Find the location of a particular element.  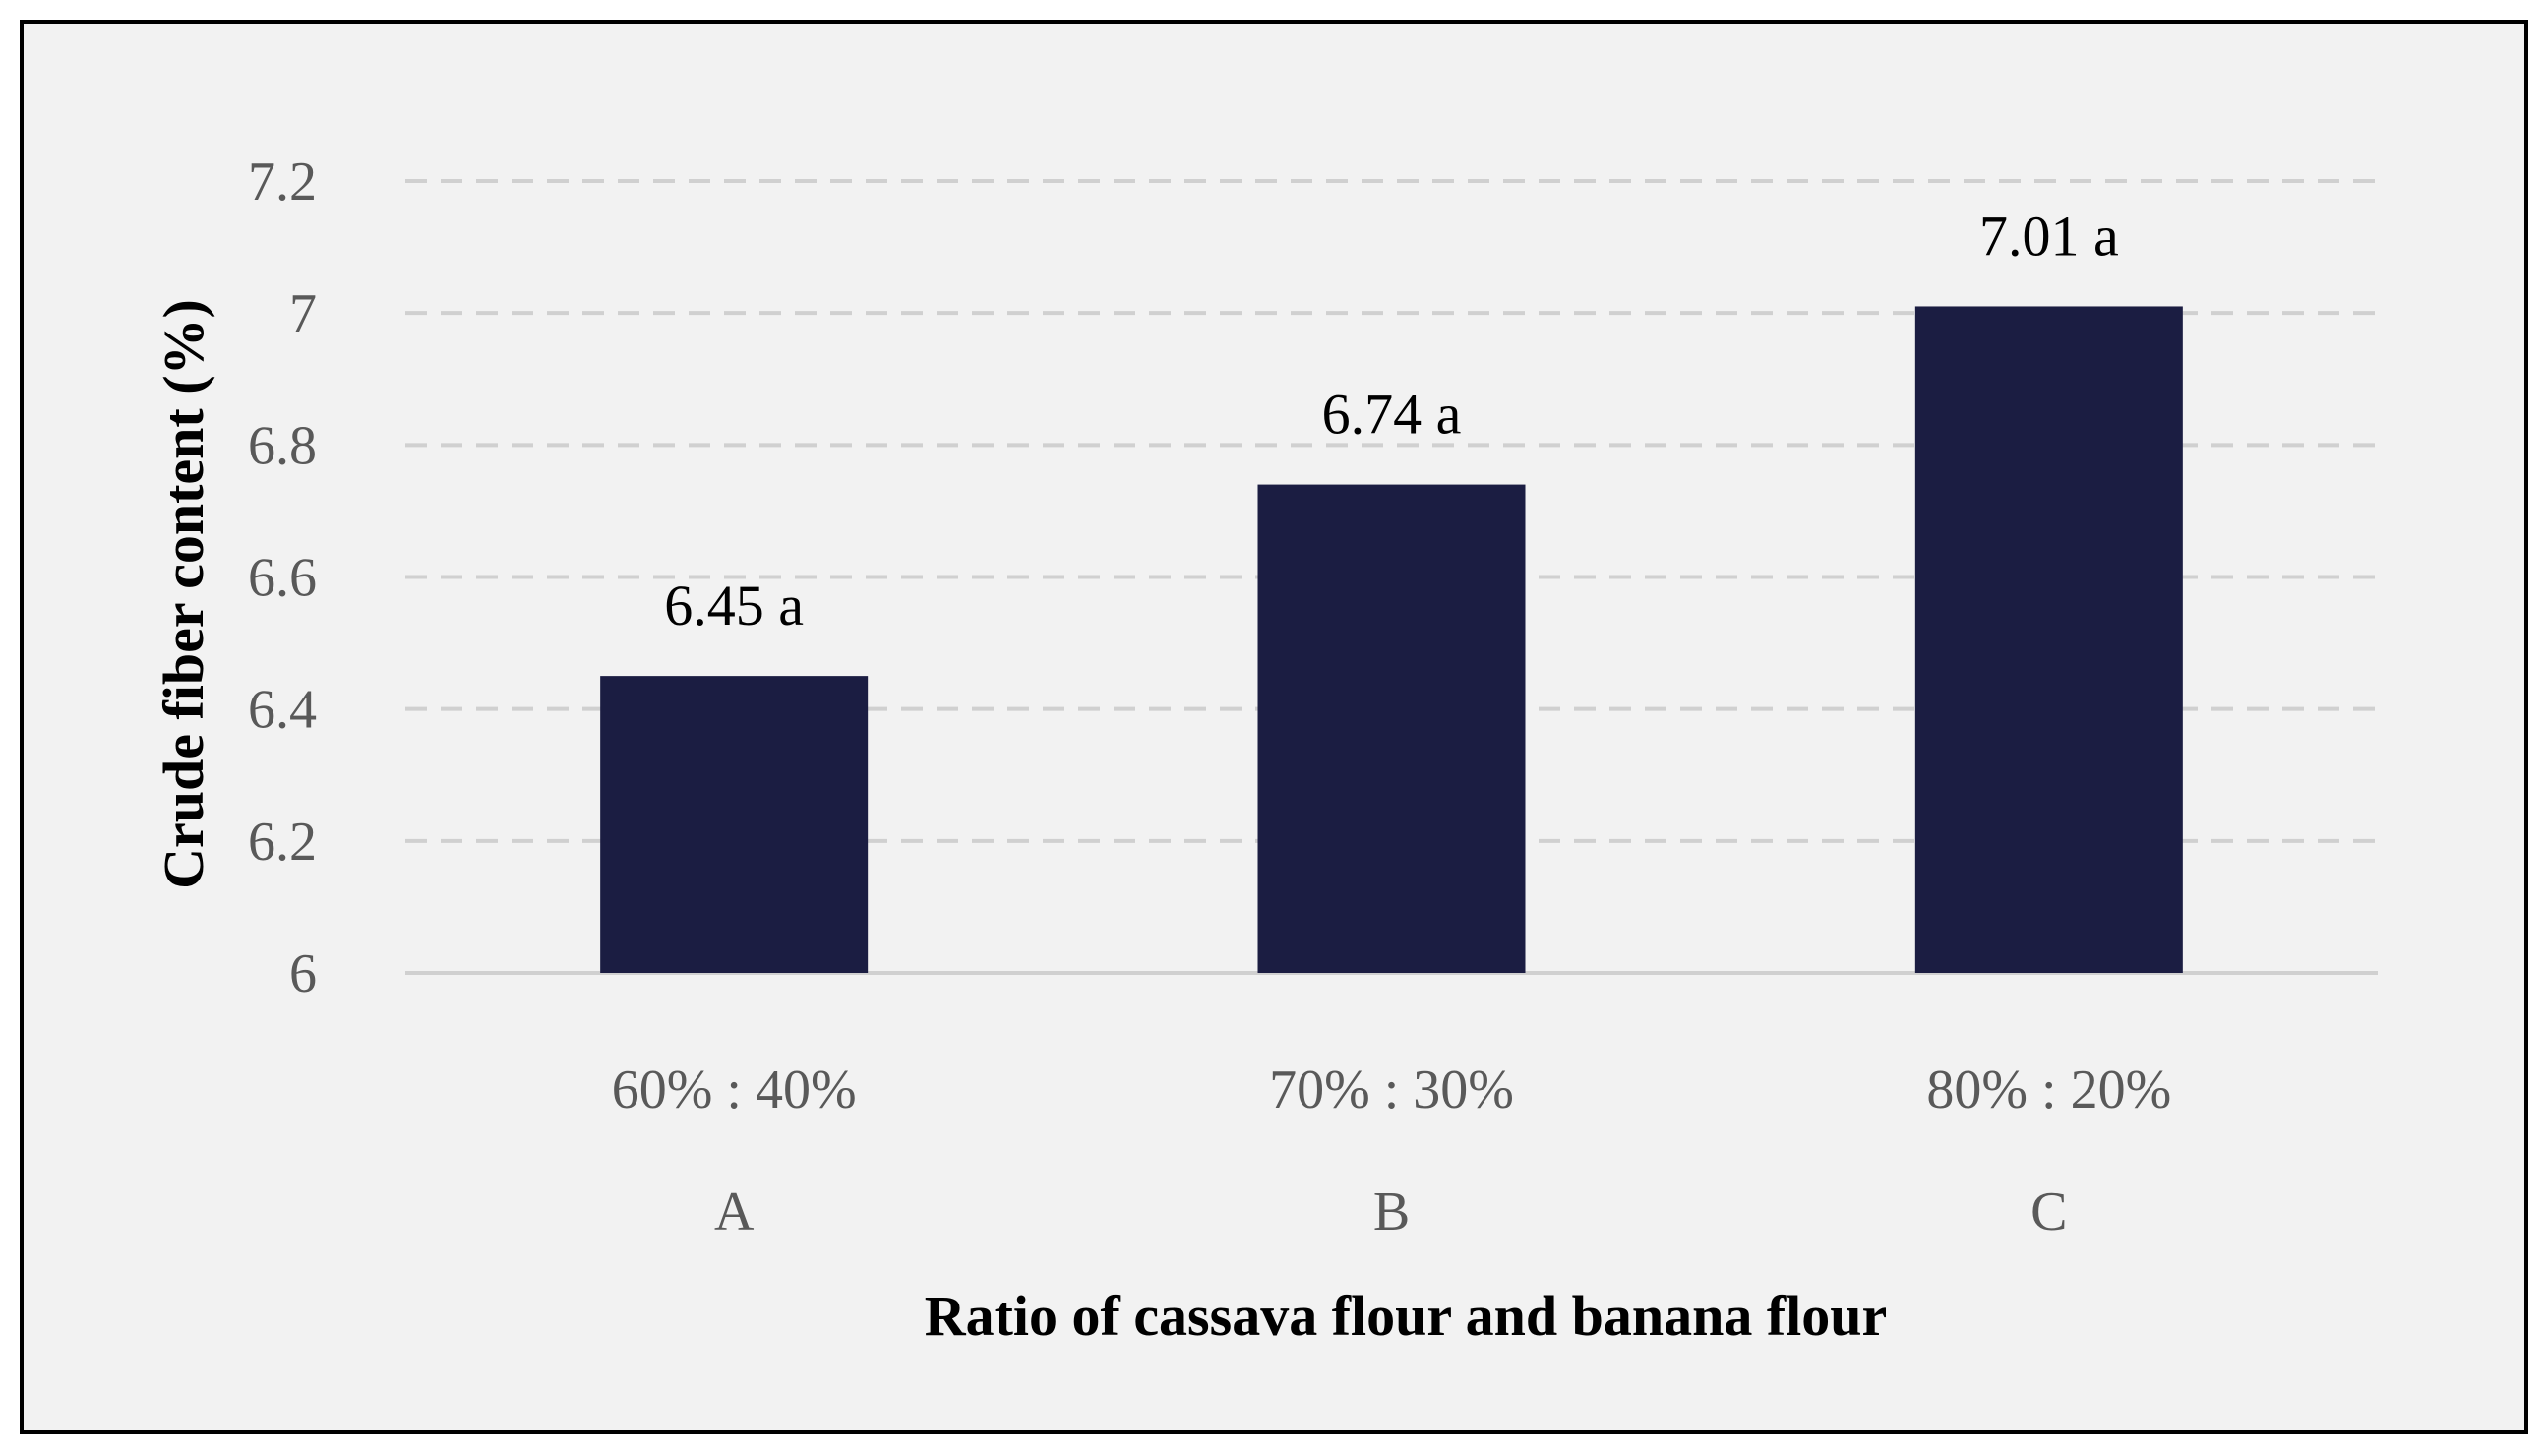

x-subcategory-label: A is located at coordinates (734, 1212).